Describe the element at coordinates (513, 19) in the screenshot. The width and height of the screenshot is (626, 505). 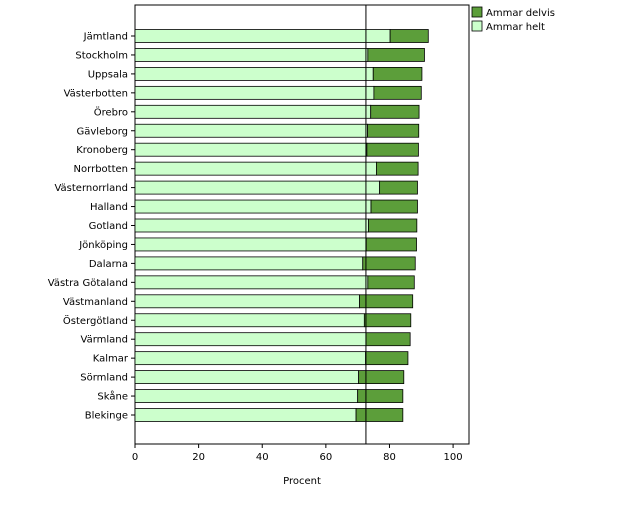
I see `legend: Ammar delvis Ammar helt` at that location.